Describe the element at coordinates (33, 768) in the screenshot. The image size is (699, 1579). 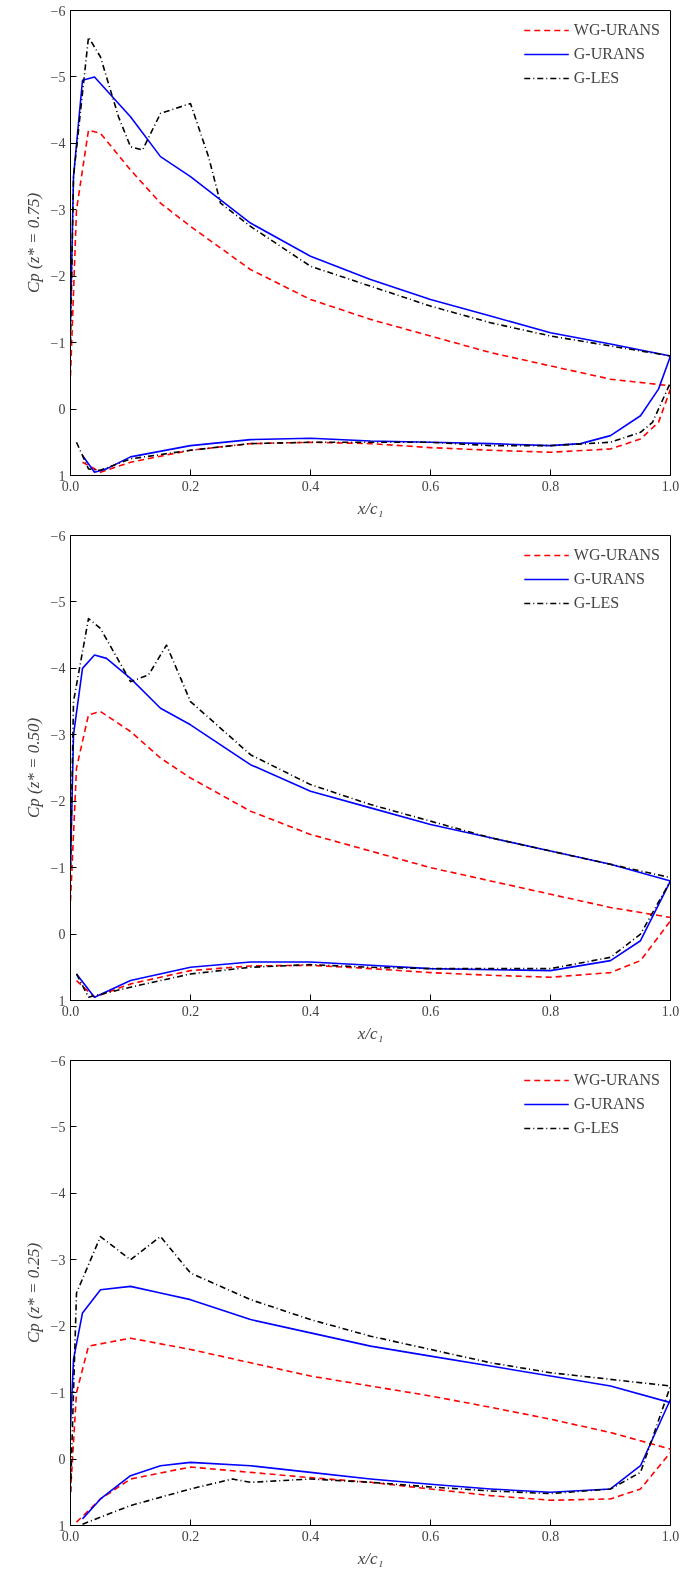
I see `y-axis-title: Cp (z* = 0.50)` at that location.